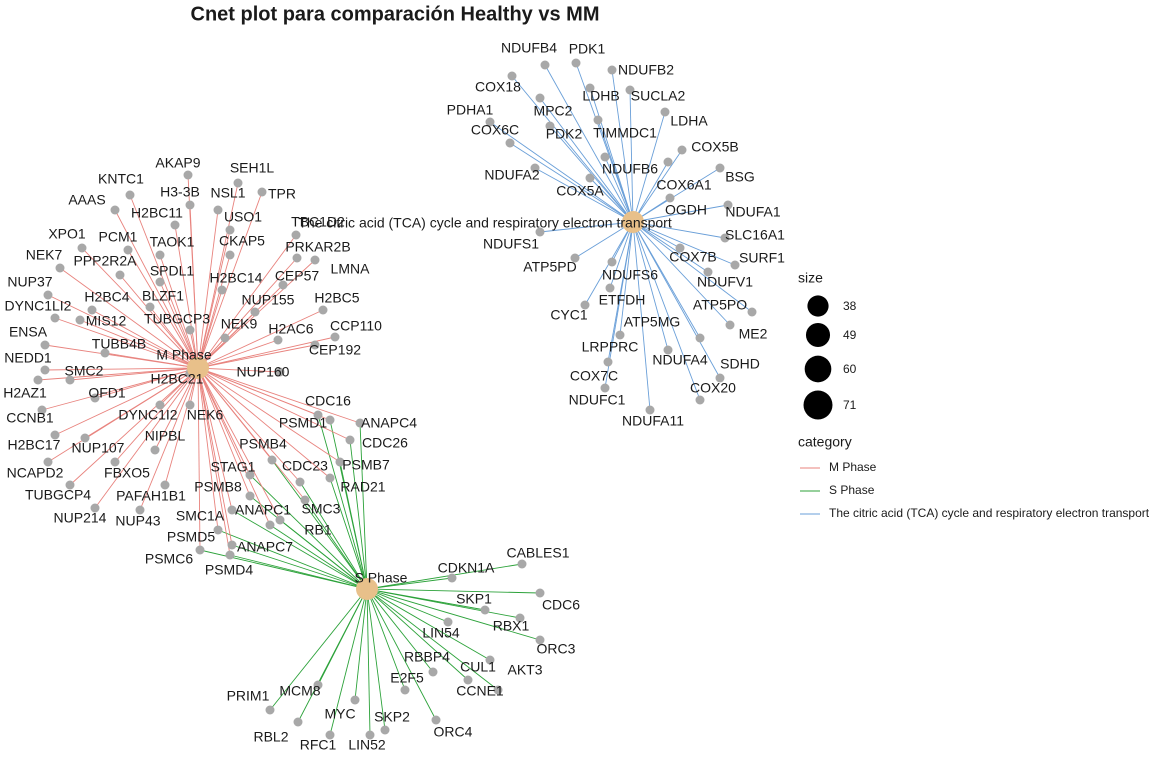  I want to click on gene-label: NUP107, so click(98, 448).